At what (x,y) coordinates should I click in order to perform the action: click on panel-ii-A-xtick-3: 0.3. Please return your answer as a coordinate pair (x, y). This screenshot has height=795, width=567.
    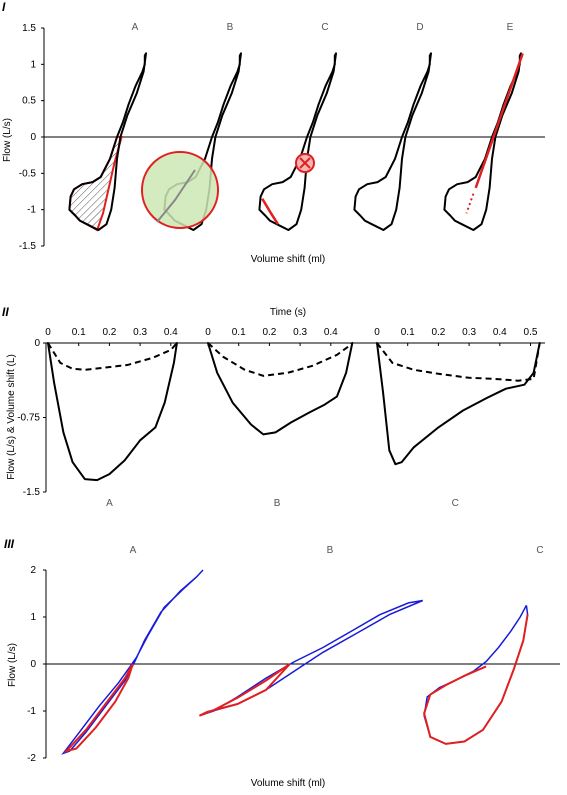
    Looking at the image, I should click on (140, 332).